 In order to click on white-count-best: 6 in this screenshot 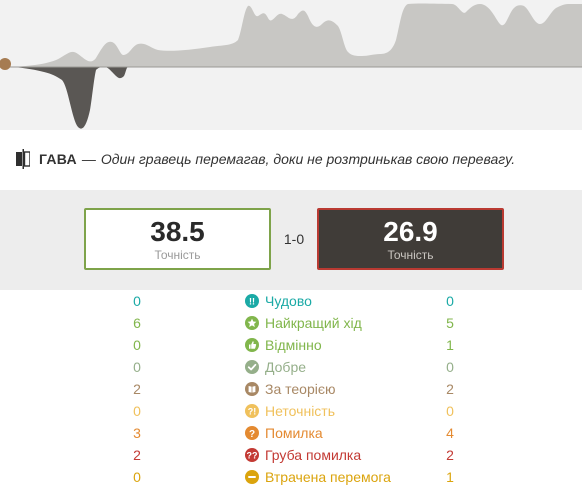, I will do `click(137, 323)`.